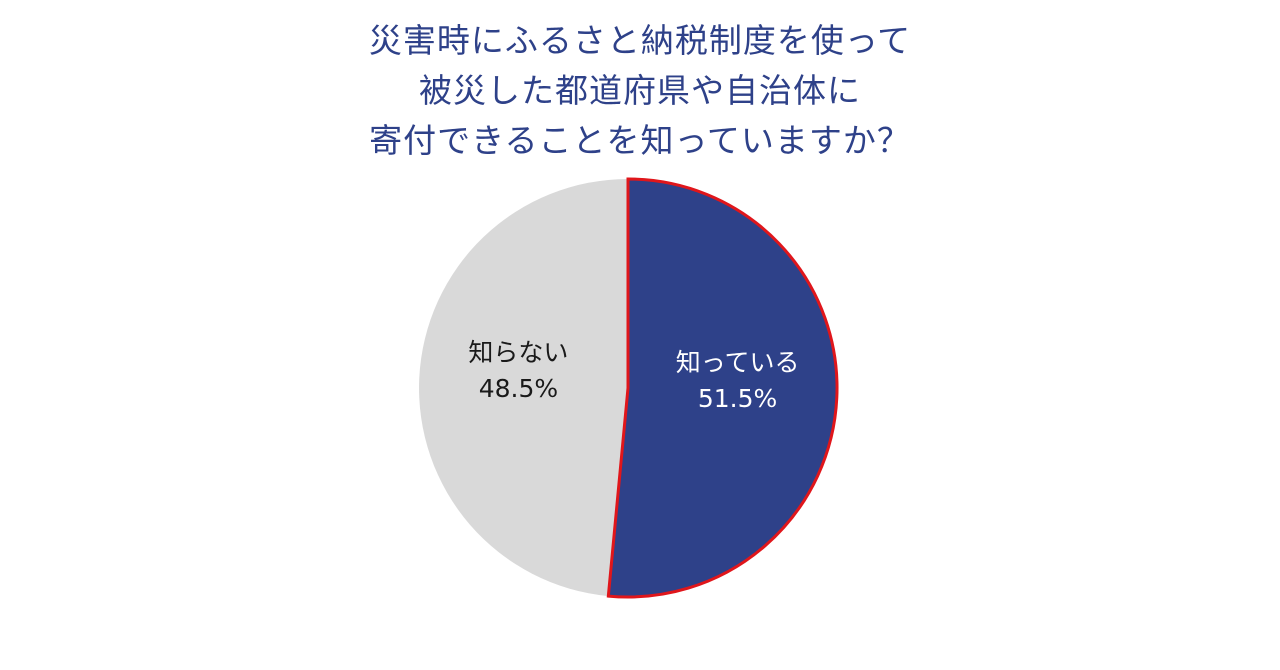  What do you see at coordinates (737, 398) in the screenshot?
I see `slice-value-1: 51.5%` at bounding box center [737, 398].